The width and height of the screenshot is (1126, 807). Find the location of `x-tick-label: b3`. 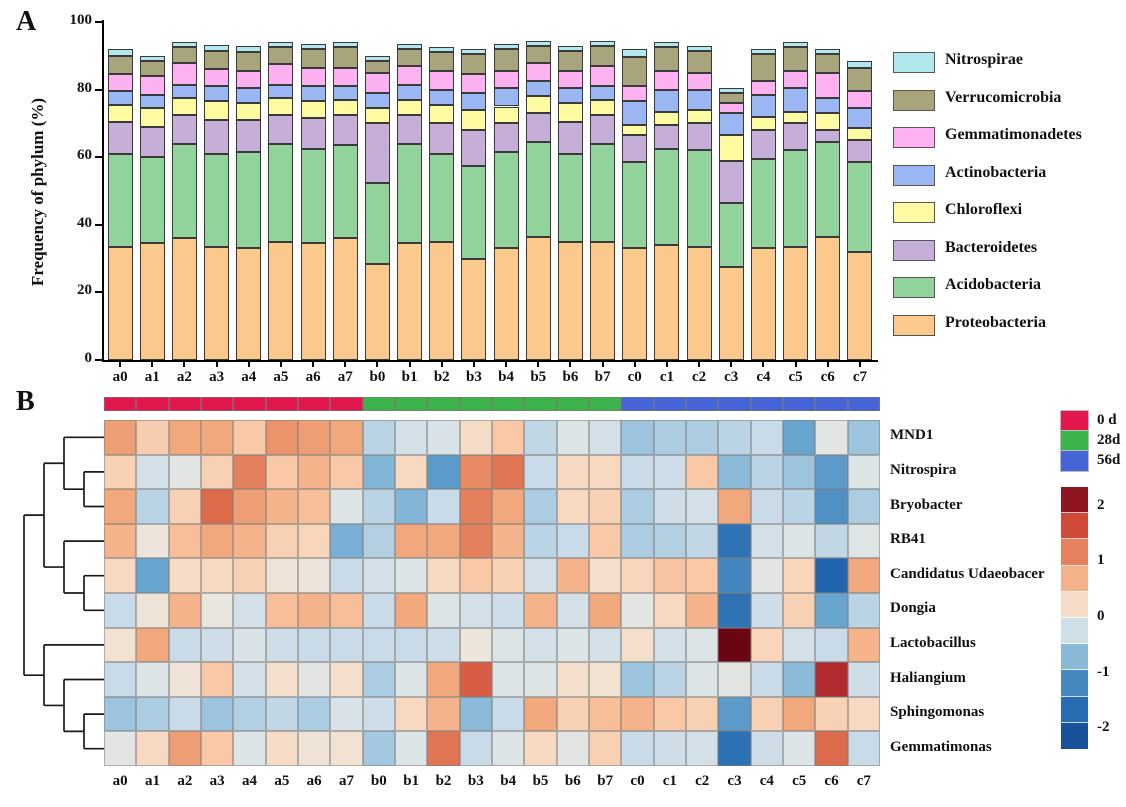

x-tick-label: b3 is located at coordinates (473, 377).